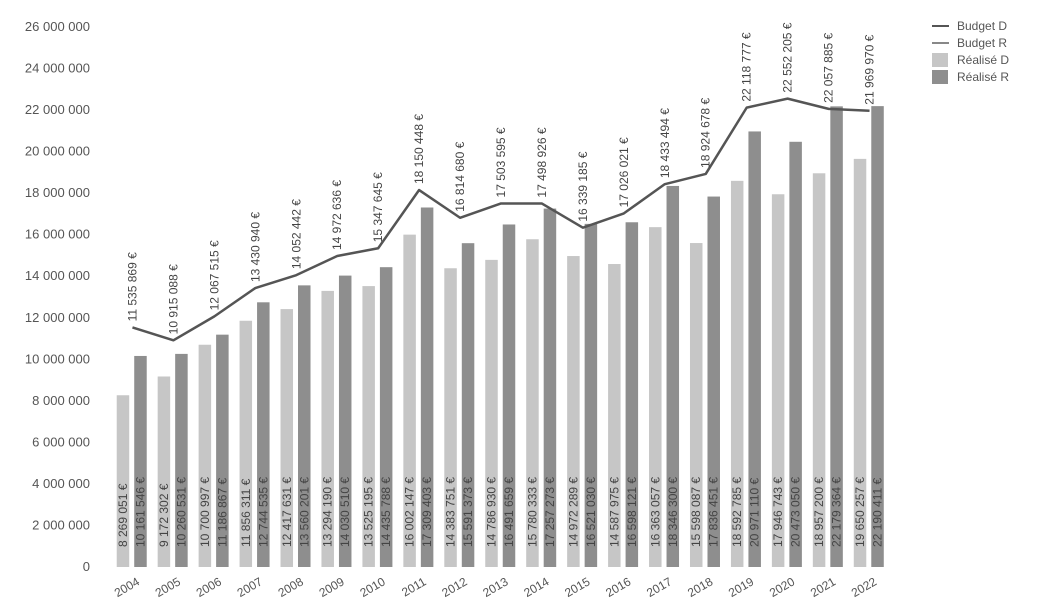 The width and height of the screenshot is (1047, 605). I want to click on line-value-label: 21 969 970 €, so click(870, 69).